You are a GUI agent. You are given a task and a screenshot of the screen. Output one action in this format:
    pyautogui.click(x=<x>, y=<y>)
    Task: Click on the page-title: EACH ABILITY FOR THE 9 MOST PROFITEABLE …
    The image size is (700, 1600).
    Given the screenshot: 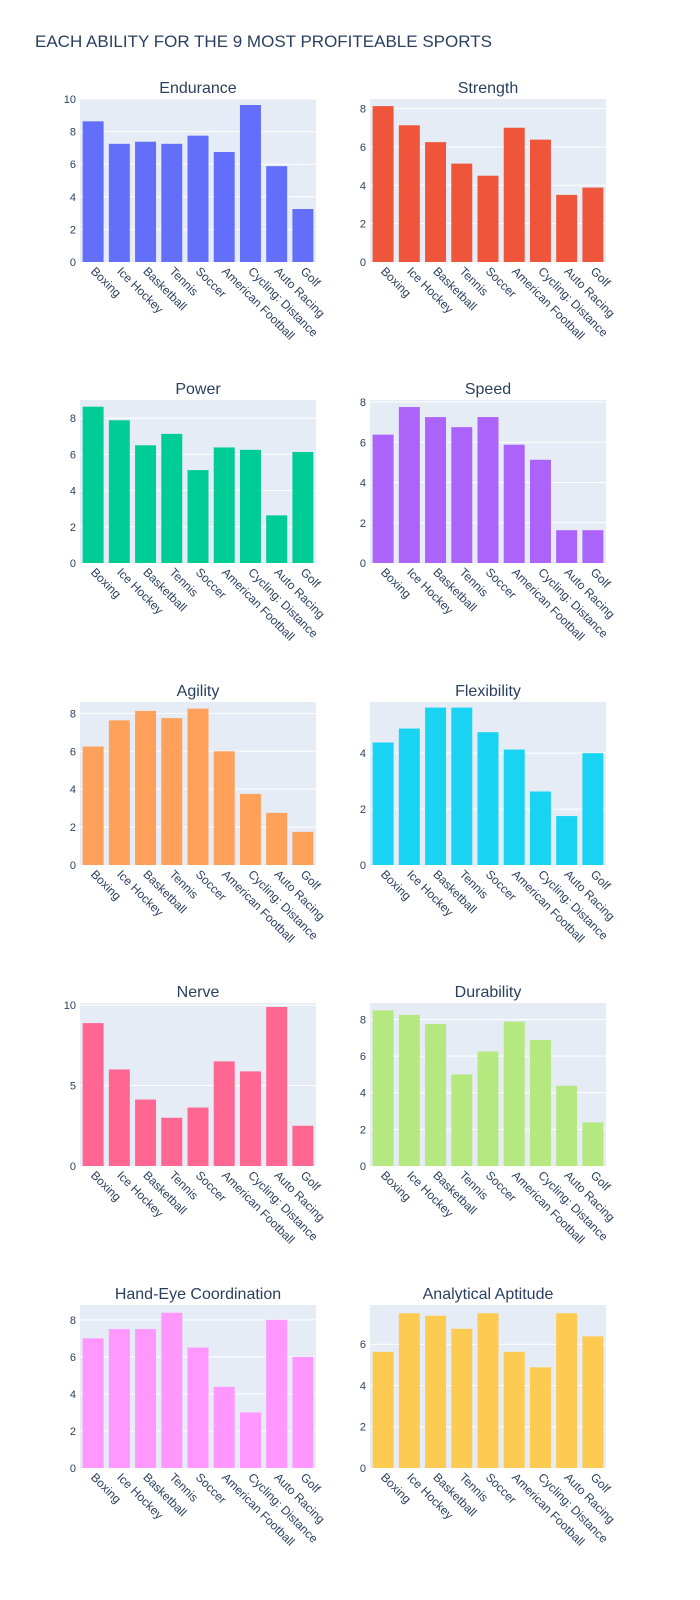 What is the action you would take?
    pyautogui.click(x=263, y=41)
    